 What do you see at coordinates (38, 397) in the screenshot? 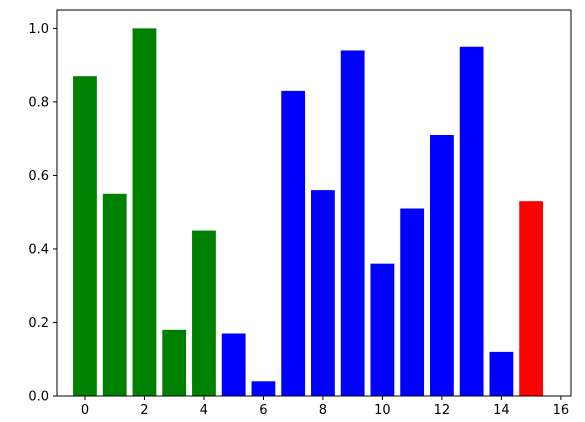
I see `y-tick-label: 0.0` at bounding box center [38, 397].